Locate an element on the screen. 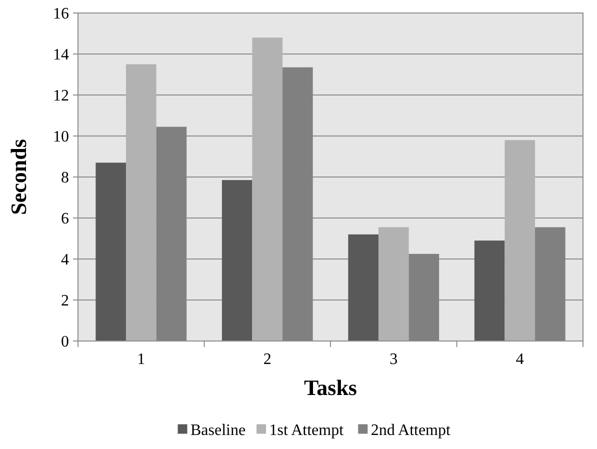 The width and height of the screenshot is (597, 449). y-tick-label: 0 is located at coordinates (65, 342).